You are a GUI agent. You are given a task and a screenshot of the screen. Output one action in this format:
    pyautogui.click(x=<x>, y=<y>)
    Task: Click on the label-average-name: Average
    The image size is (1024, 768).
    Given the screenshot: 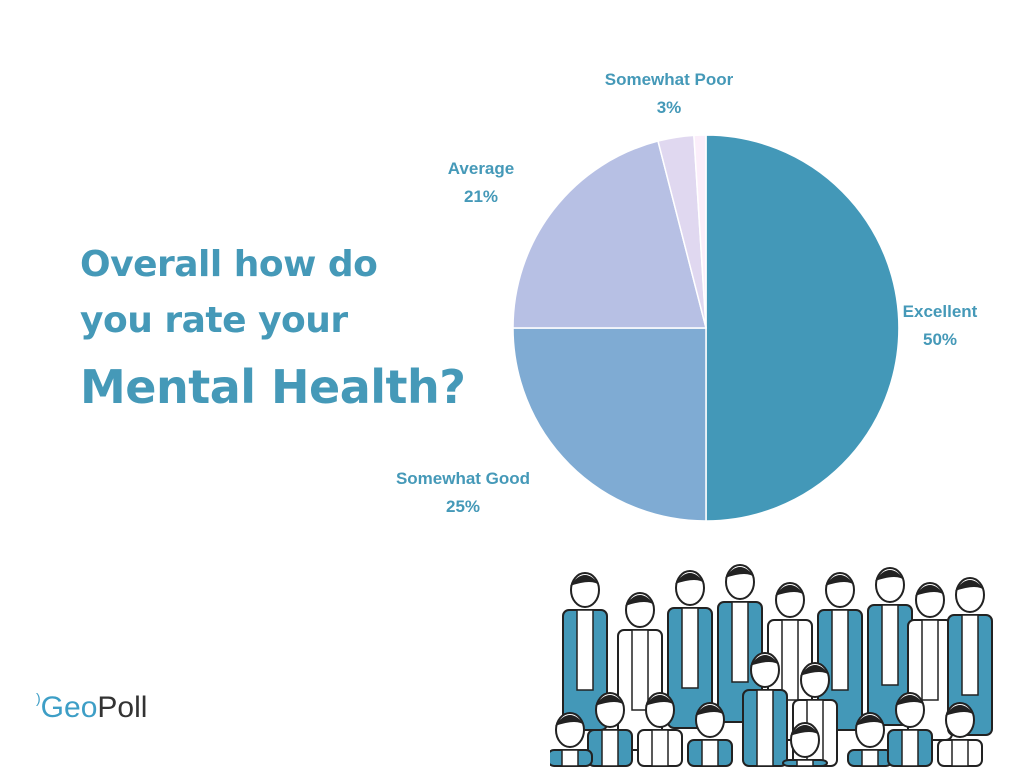 What is the action you would take?
    pyautogui.click(x=481, y=168)
    